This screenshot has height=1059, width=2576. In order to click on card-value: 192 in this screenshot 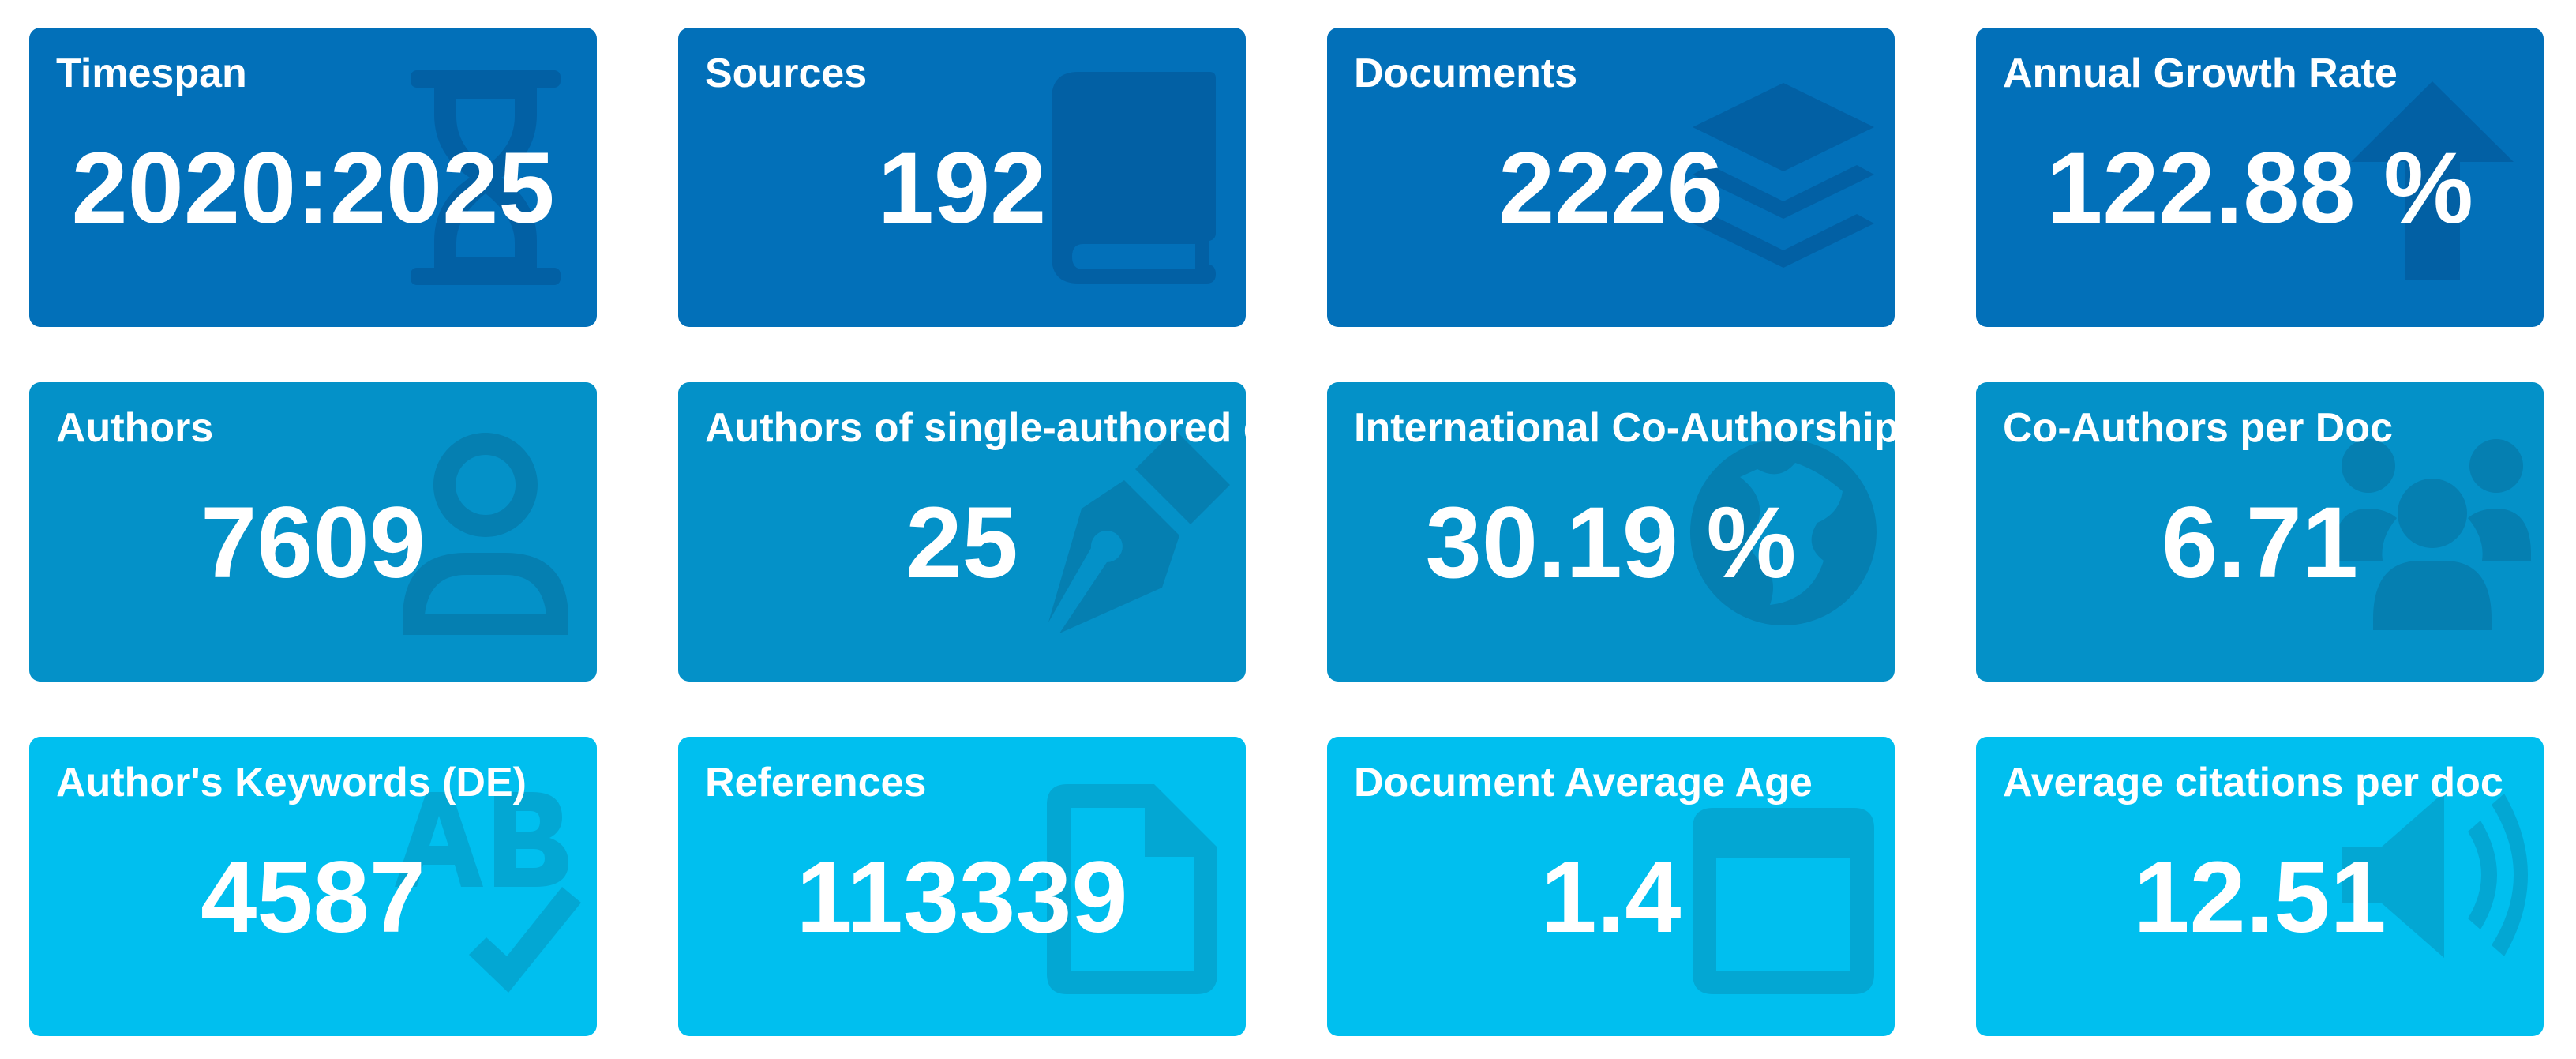, I will do `click(962, 189)`.